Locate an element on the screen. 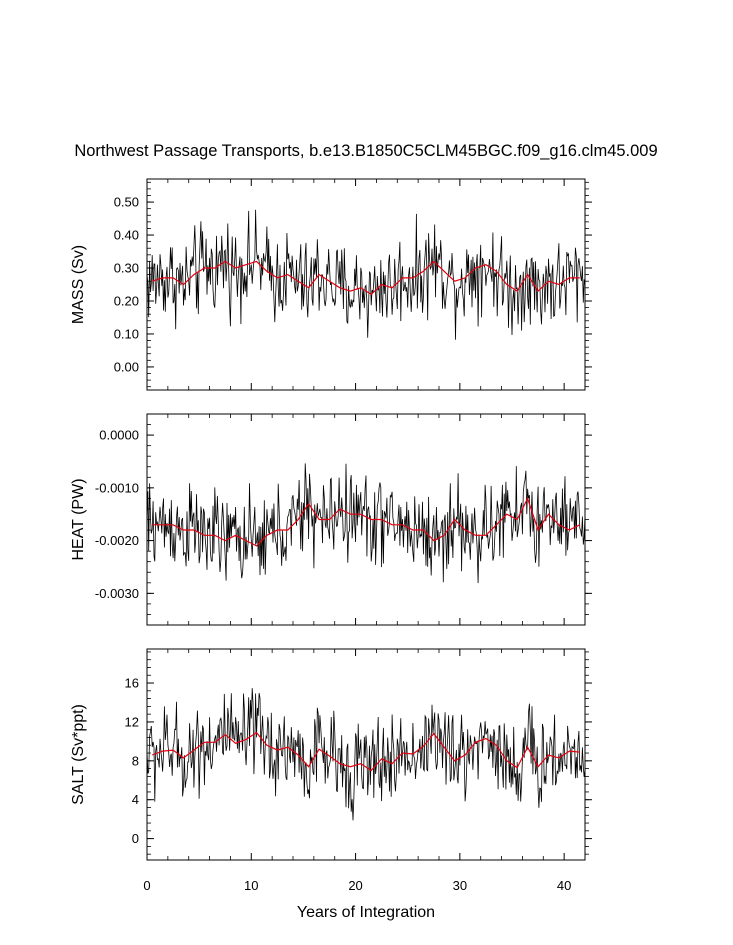 This screenshot has height=945, width=733. mass-y-axis-title: MASS (Sv) is located at coordinates (78, 284).